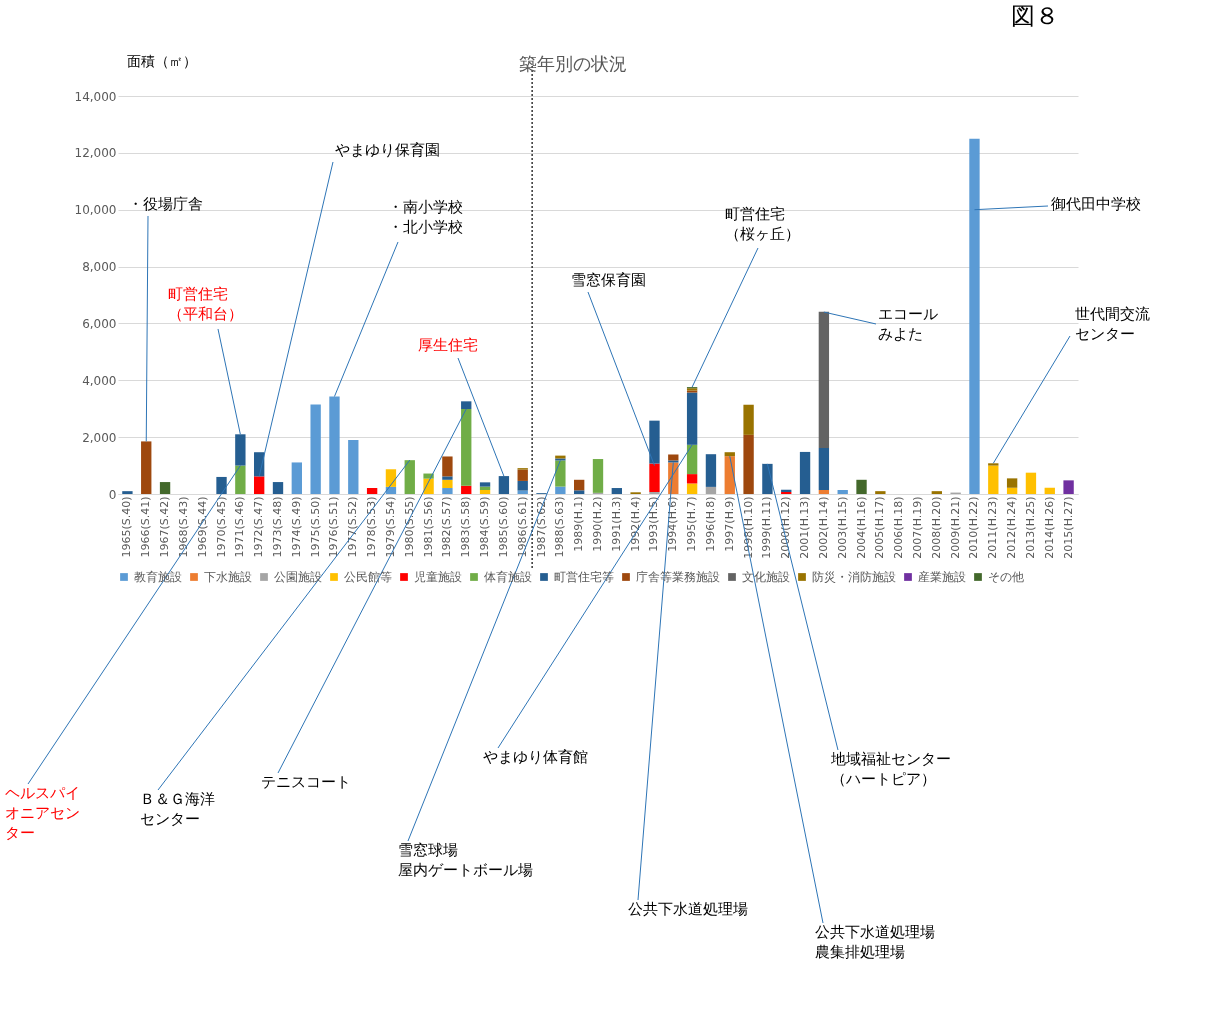 The image size is (1220, 1019). I want to click on x-tick-label: 1992(H.4), so click(635, 524).